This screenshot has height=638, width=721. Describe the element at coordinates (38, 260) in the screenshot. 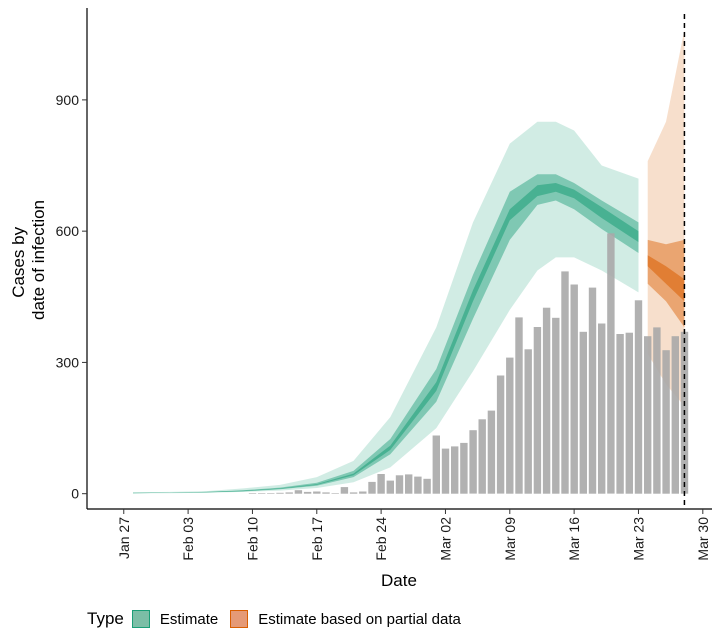

I see `y-axis-title-line-2: date of infection` at that location.